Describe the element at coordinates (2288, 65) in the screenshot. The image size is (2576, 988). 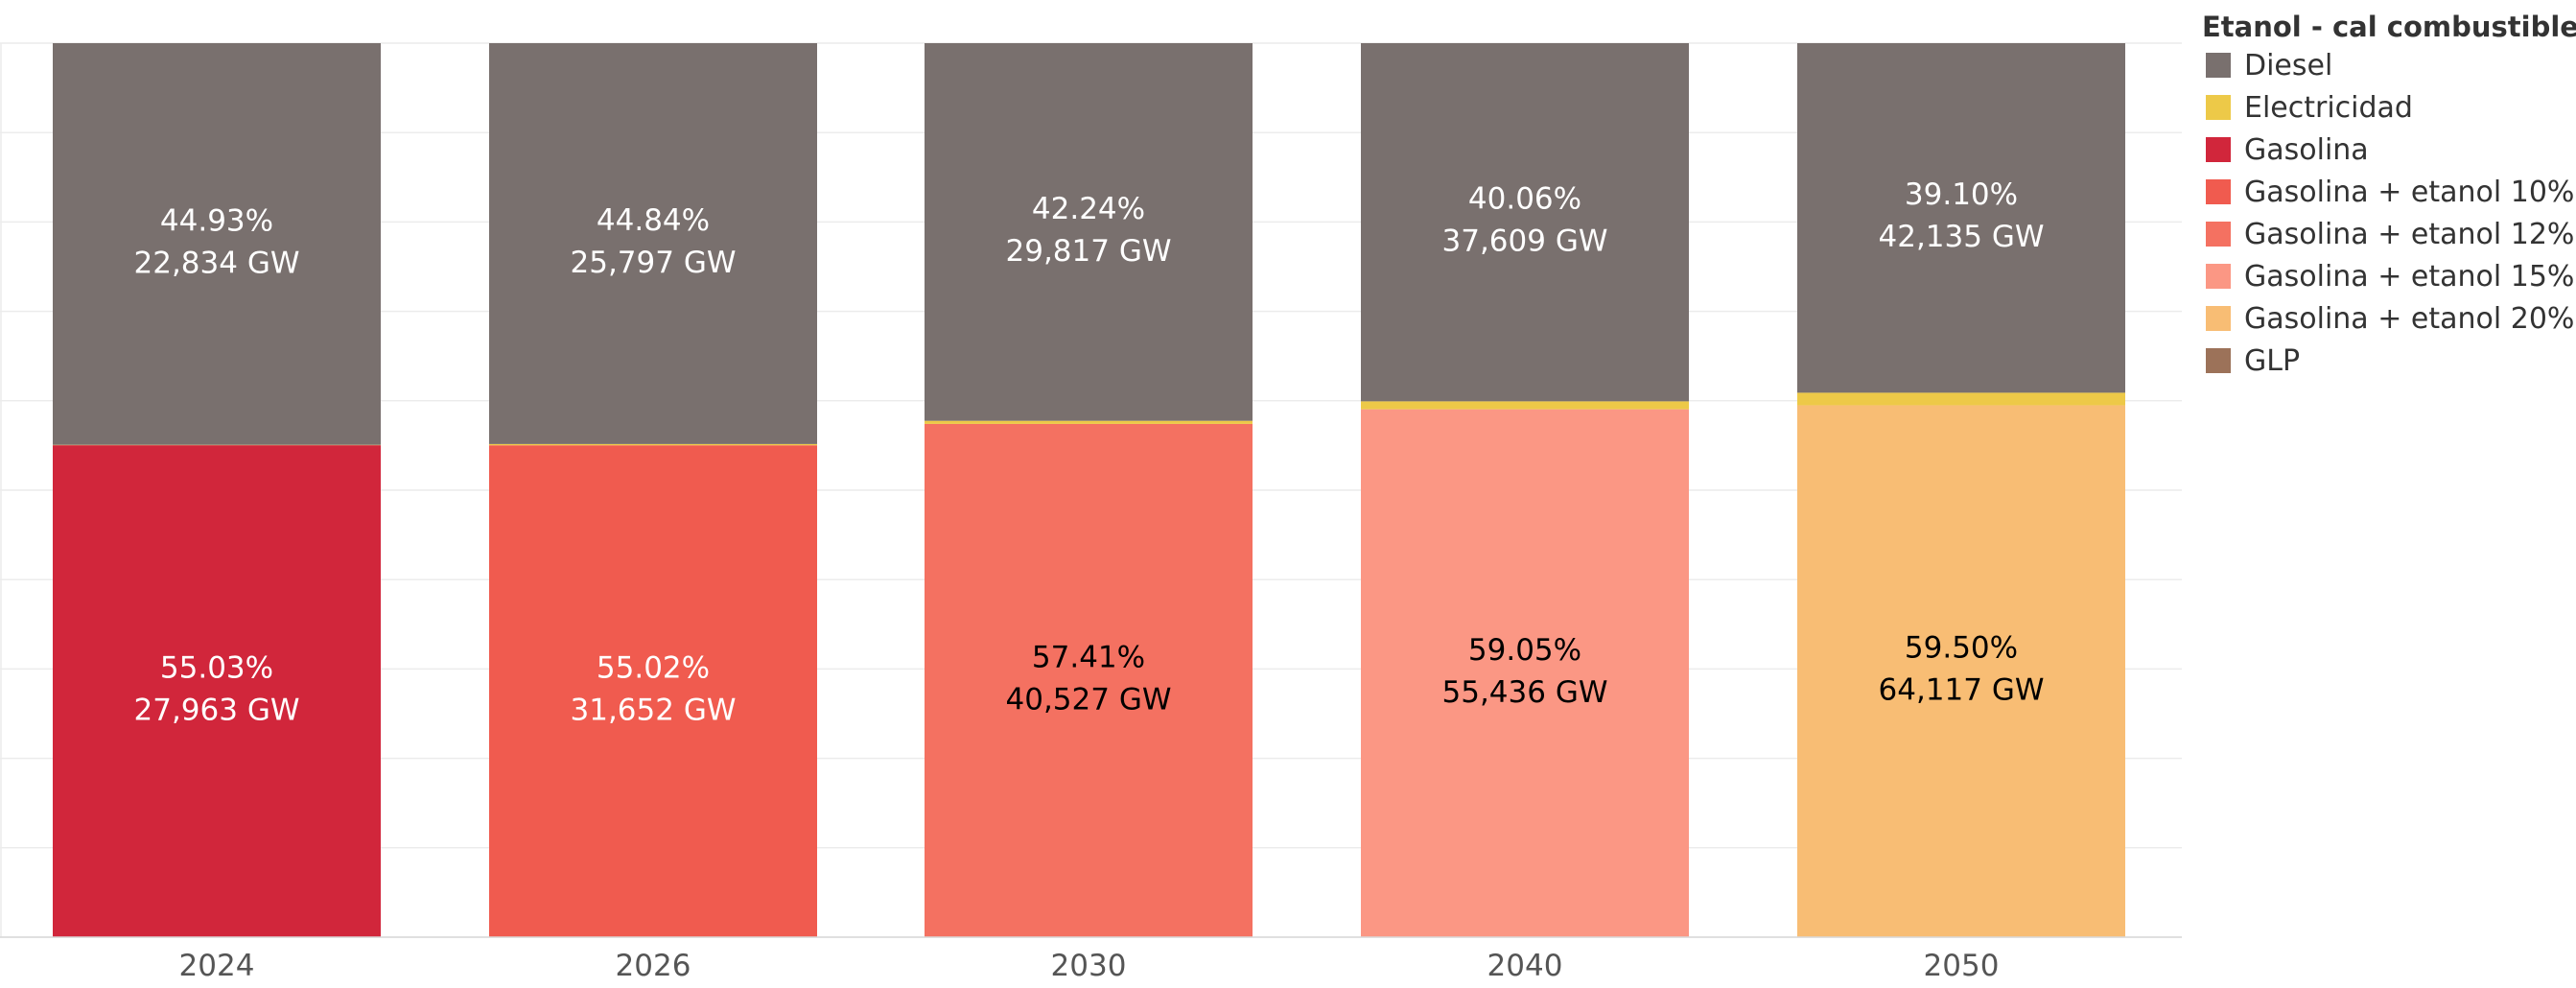
I see `legend-label: Diesel` at that location.